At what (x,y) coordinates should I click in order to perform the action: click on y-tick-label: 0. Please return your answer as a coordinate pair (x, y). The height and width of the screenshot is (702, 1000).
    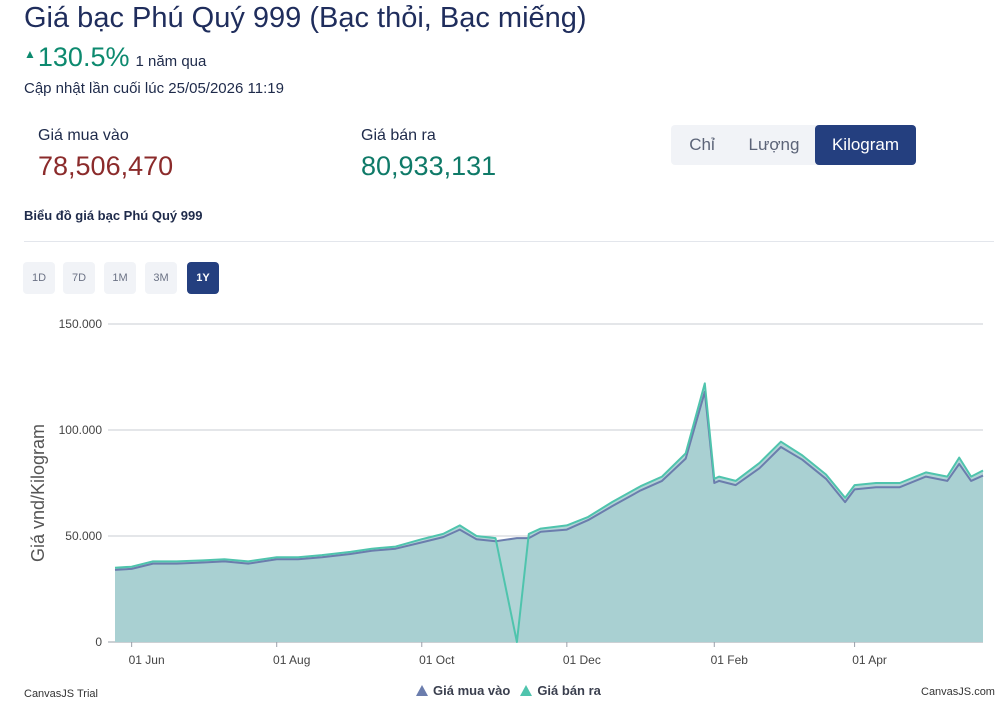
    Looking at the image, I should click on (98, 642).